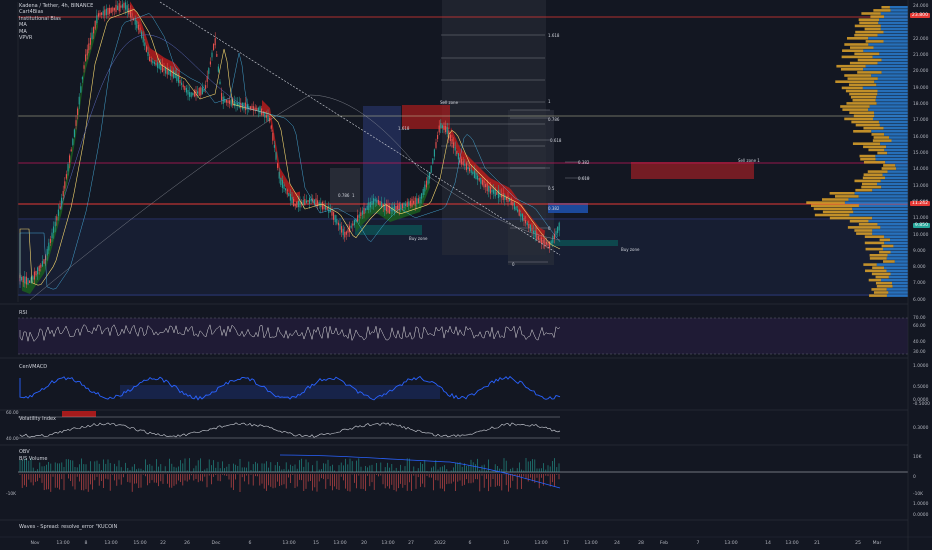 The image size is (932, 550). What do you see at coordinates (289, 543) in the screenshot?
I see `time-tick: 13:00` at bounding box center [289, 543].